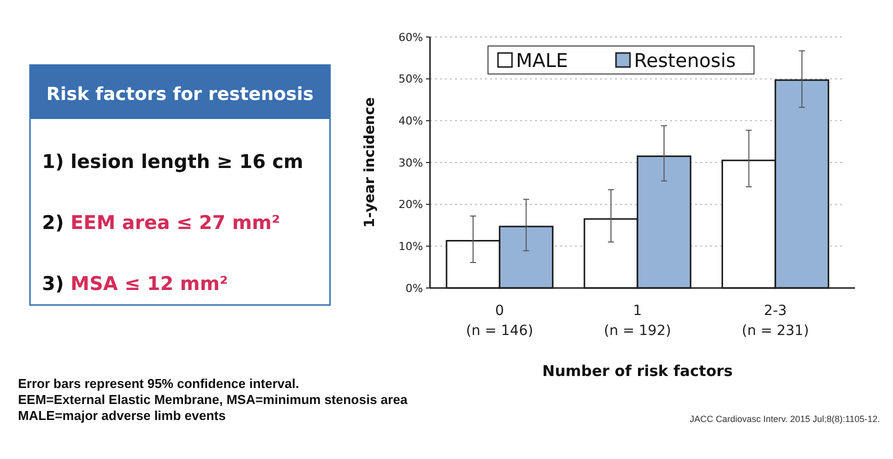 Image resolution: width=893 pixels, height=459 pixels. I want to click on y-tick-label: 30%, so click(410, 163).